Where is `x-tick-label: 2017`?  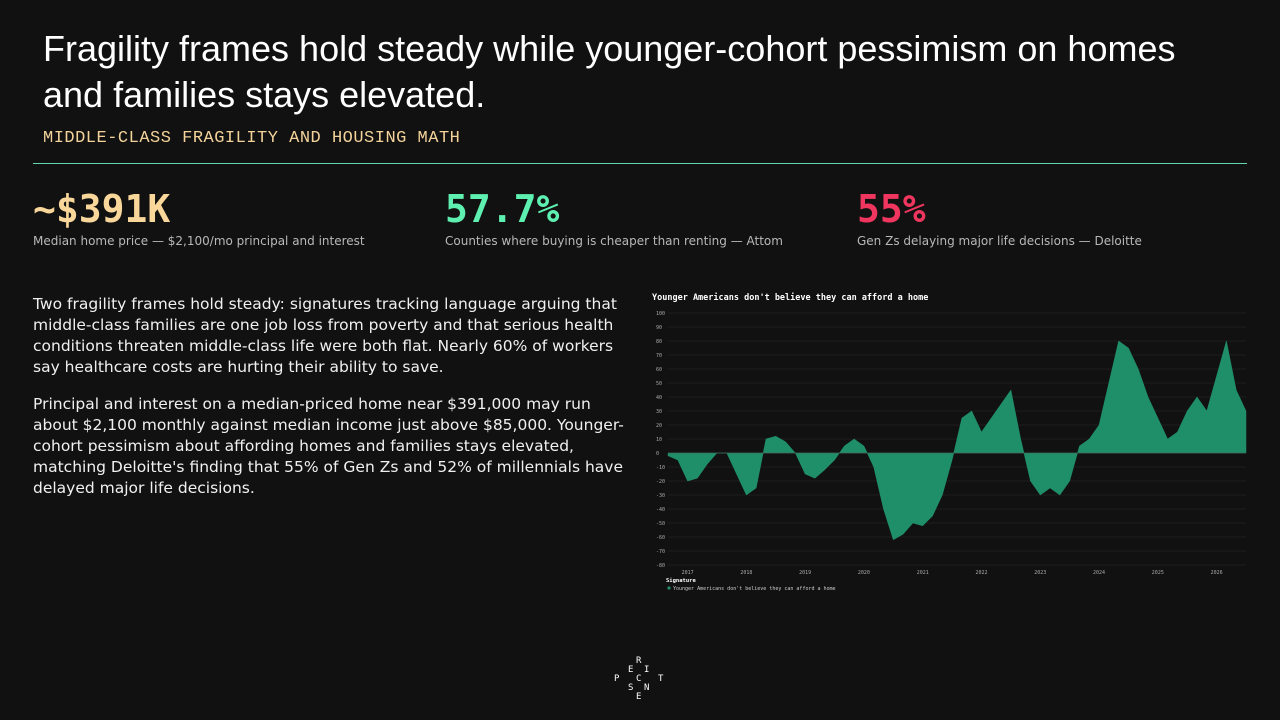 x-tick-label: 2017 is located at coordinates (688, 573).